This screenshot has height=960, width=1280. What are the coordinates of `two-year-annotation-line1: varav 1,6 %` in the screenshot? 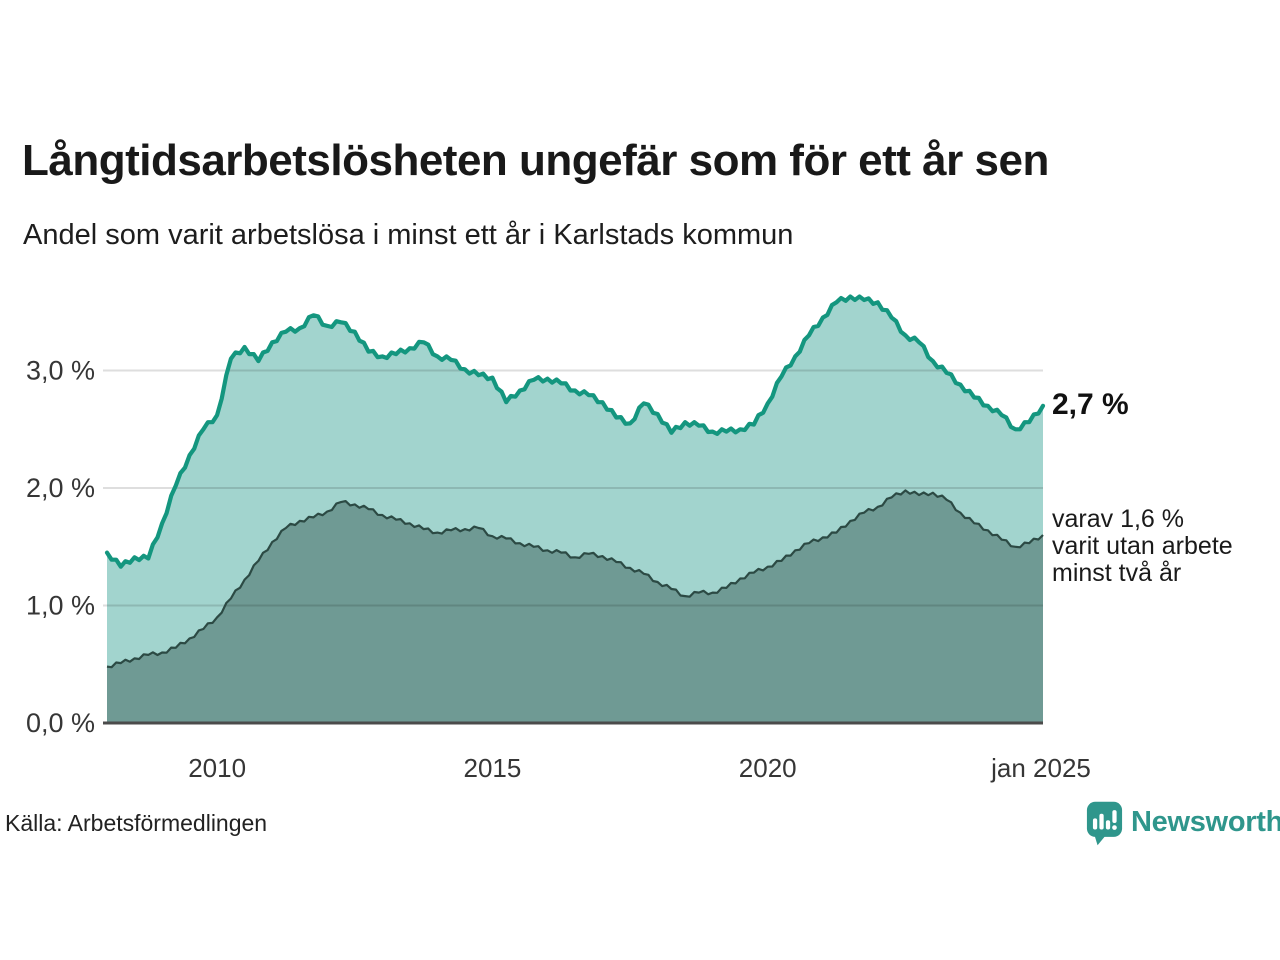 It's located at (1118, 519).